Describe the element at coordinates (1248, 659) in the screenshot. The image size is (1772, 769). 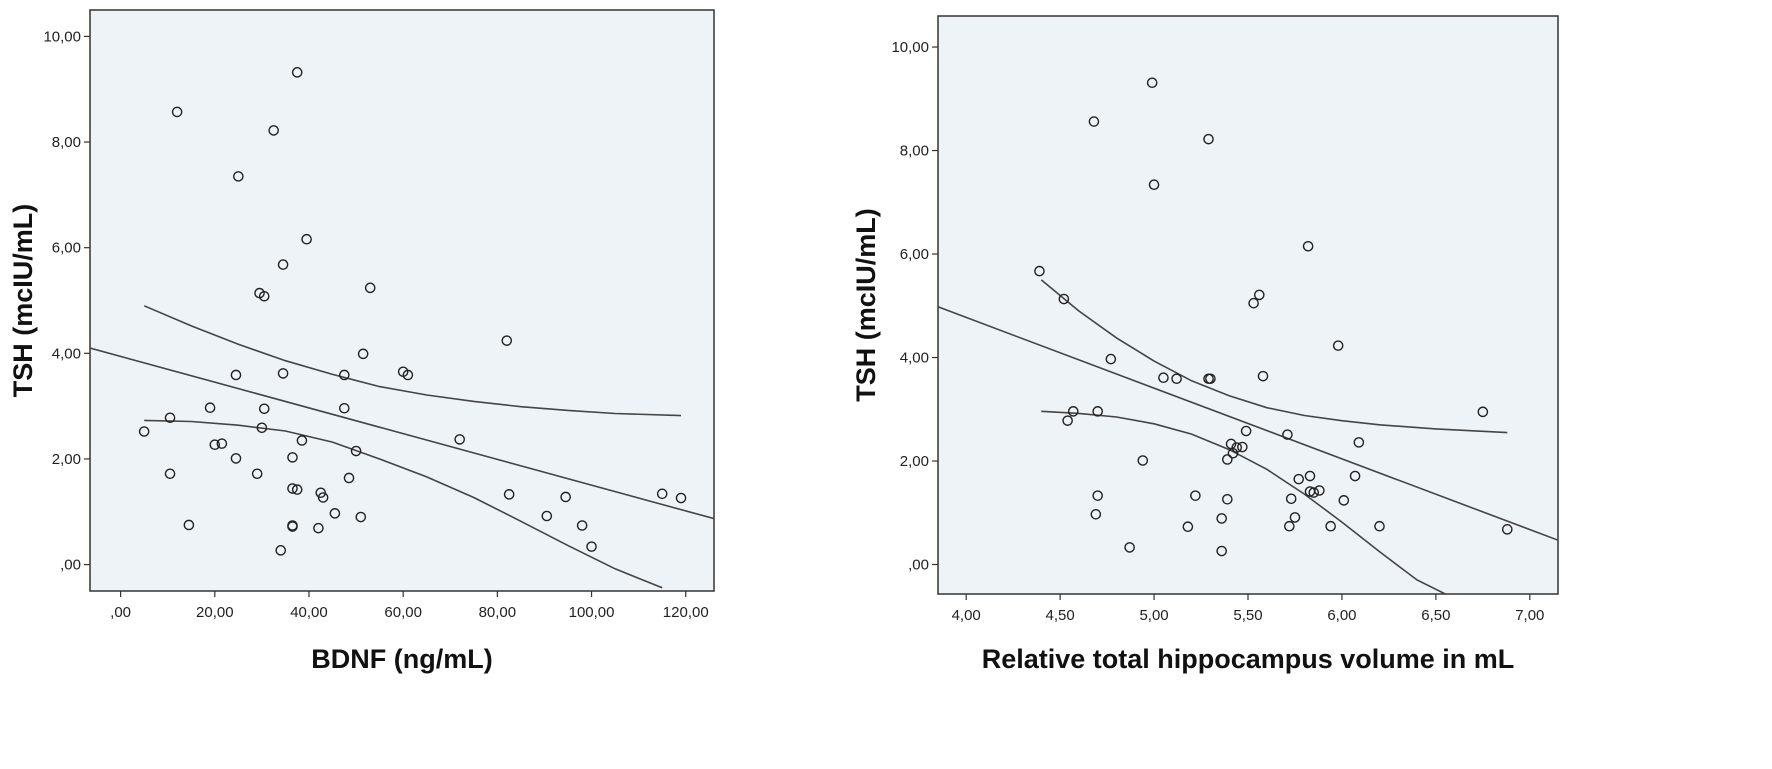
I see `x-axis-title: Relative total hippocampus volume in mL` at that location.